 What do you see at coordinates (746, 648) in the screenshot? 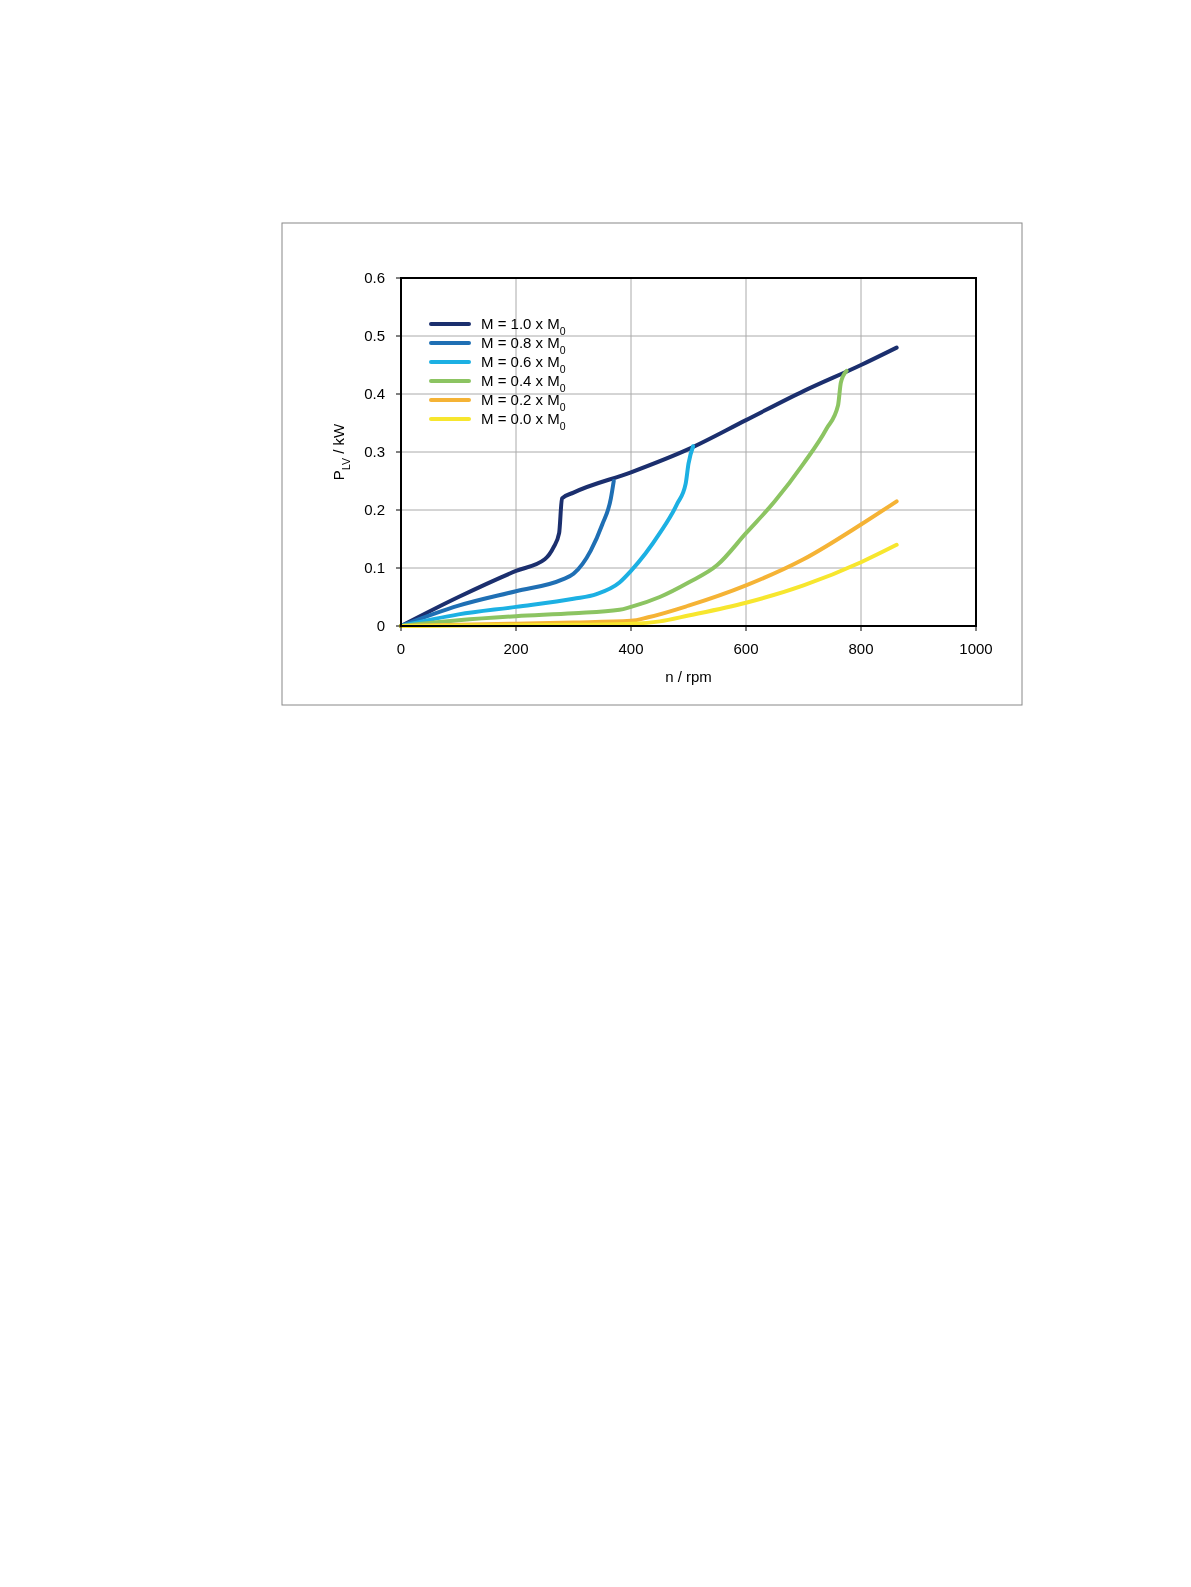
I see `x-tick-label: 600` at bounding box center [746, 648].